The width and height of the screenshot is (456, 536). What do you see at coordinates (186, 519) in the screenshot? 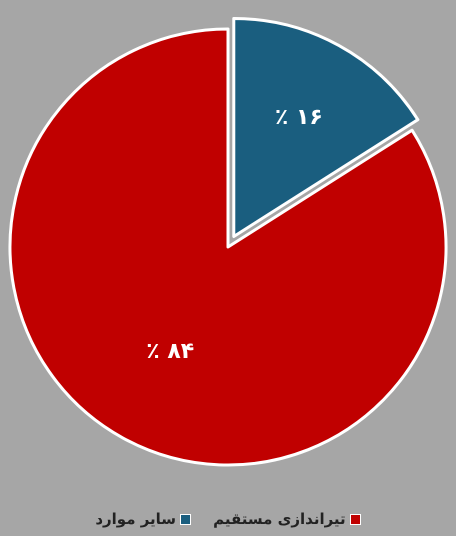
I see `legend-swatch-other` at bounding box center [186, 519].